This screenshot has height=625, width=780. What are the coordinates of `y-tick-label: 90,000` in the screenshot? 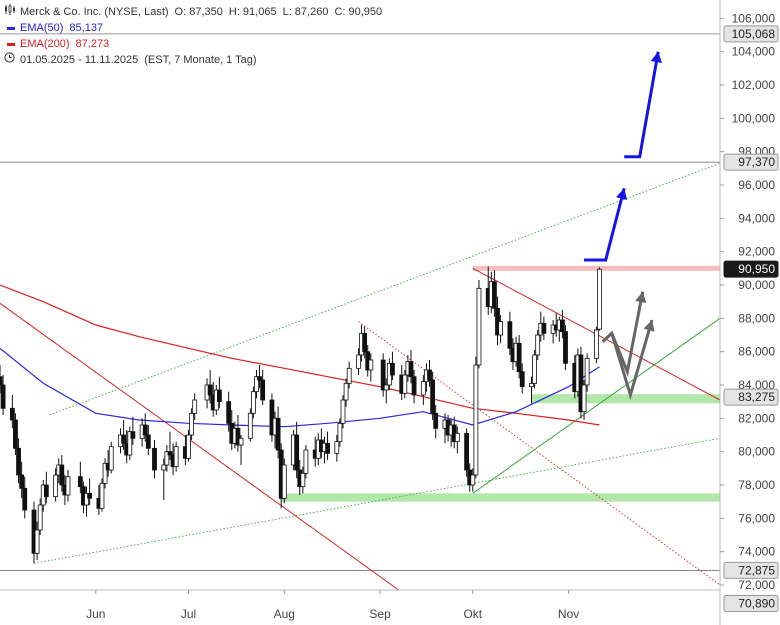 It's located at (756, 285).